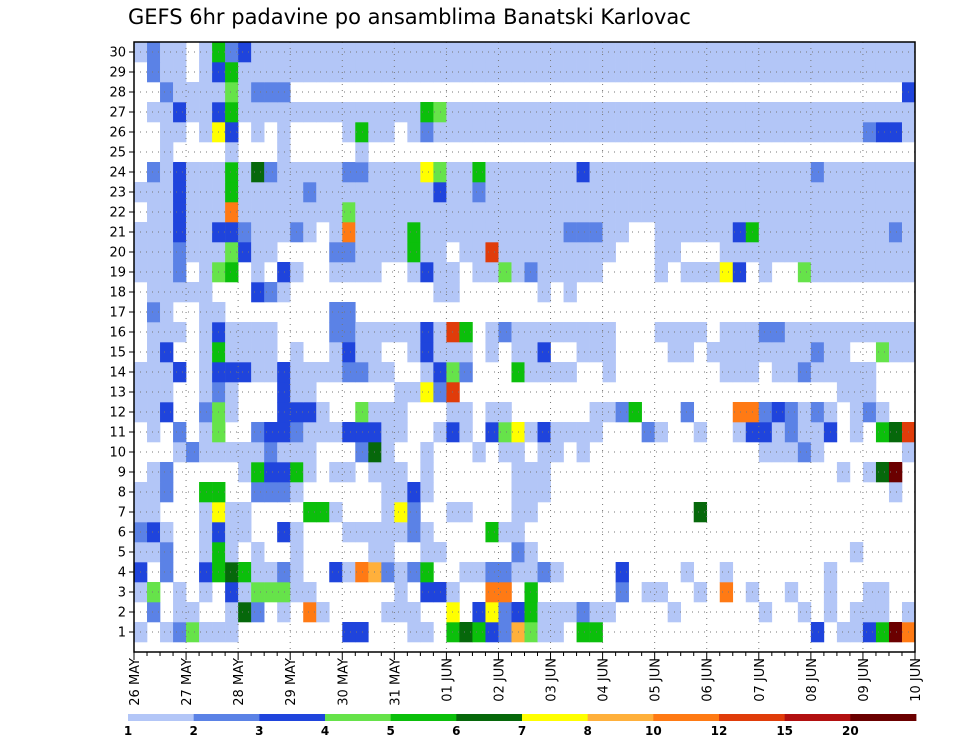  I want to click on y-tick-label: 20, so click(117, 253).